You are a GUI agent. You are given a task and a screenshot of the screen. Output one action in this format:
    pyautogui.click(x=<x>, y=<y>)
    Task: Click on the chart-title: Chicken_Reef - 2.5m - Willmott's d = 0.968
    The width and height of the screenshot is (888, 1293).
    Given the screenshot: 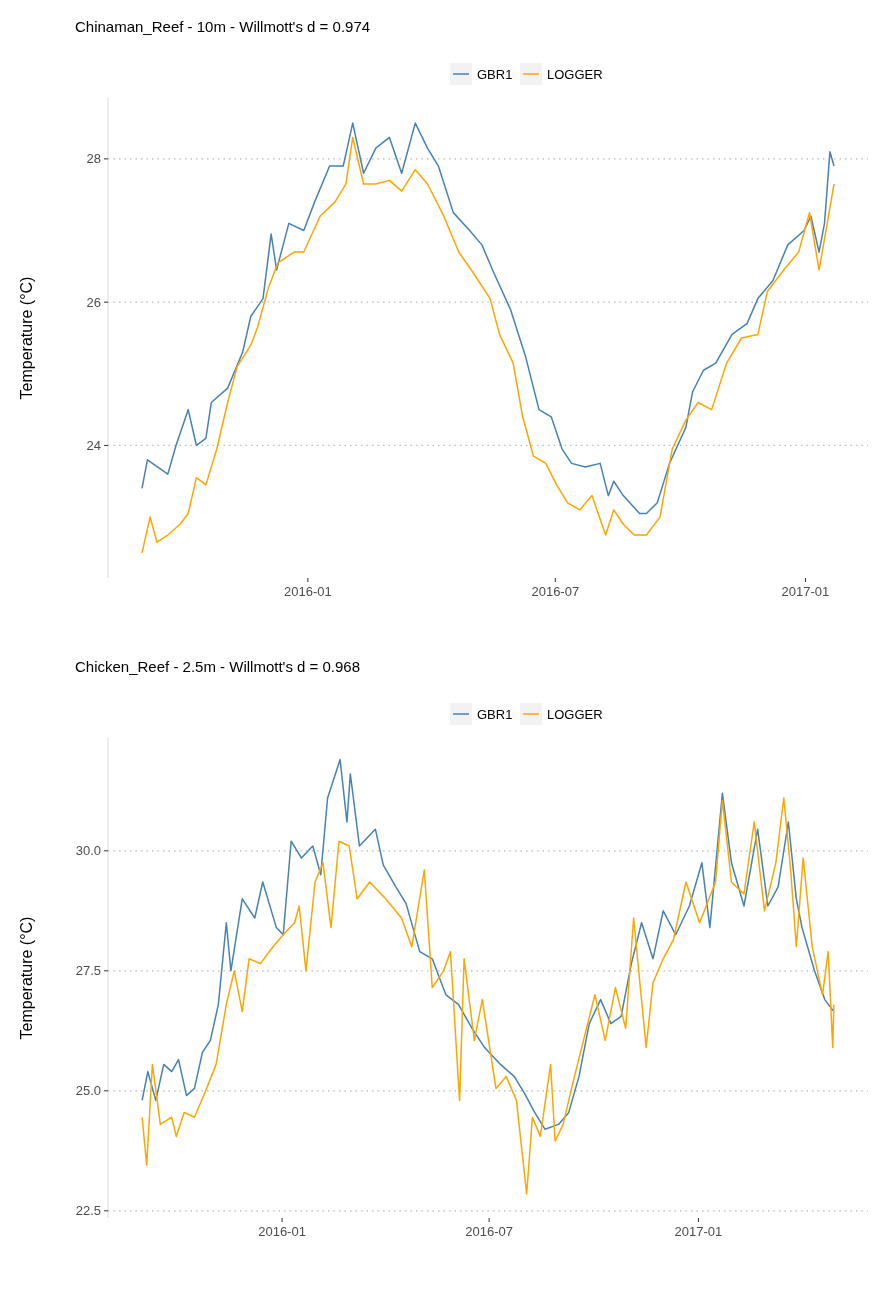 What is the action you would take?
    pyautogui.click(x=218, y=666)
    